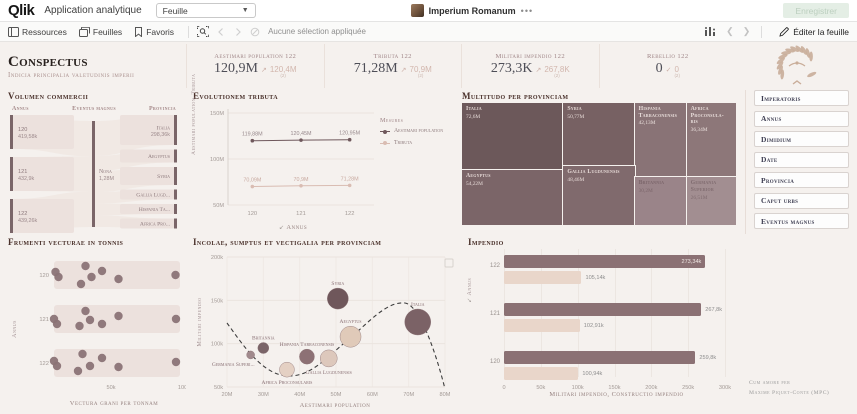 This screenshot has width=857, height=414. I want to click on bubble-africa-proconsularis, so click(287, 369).